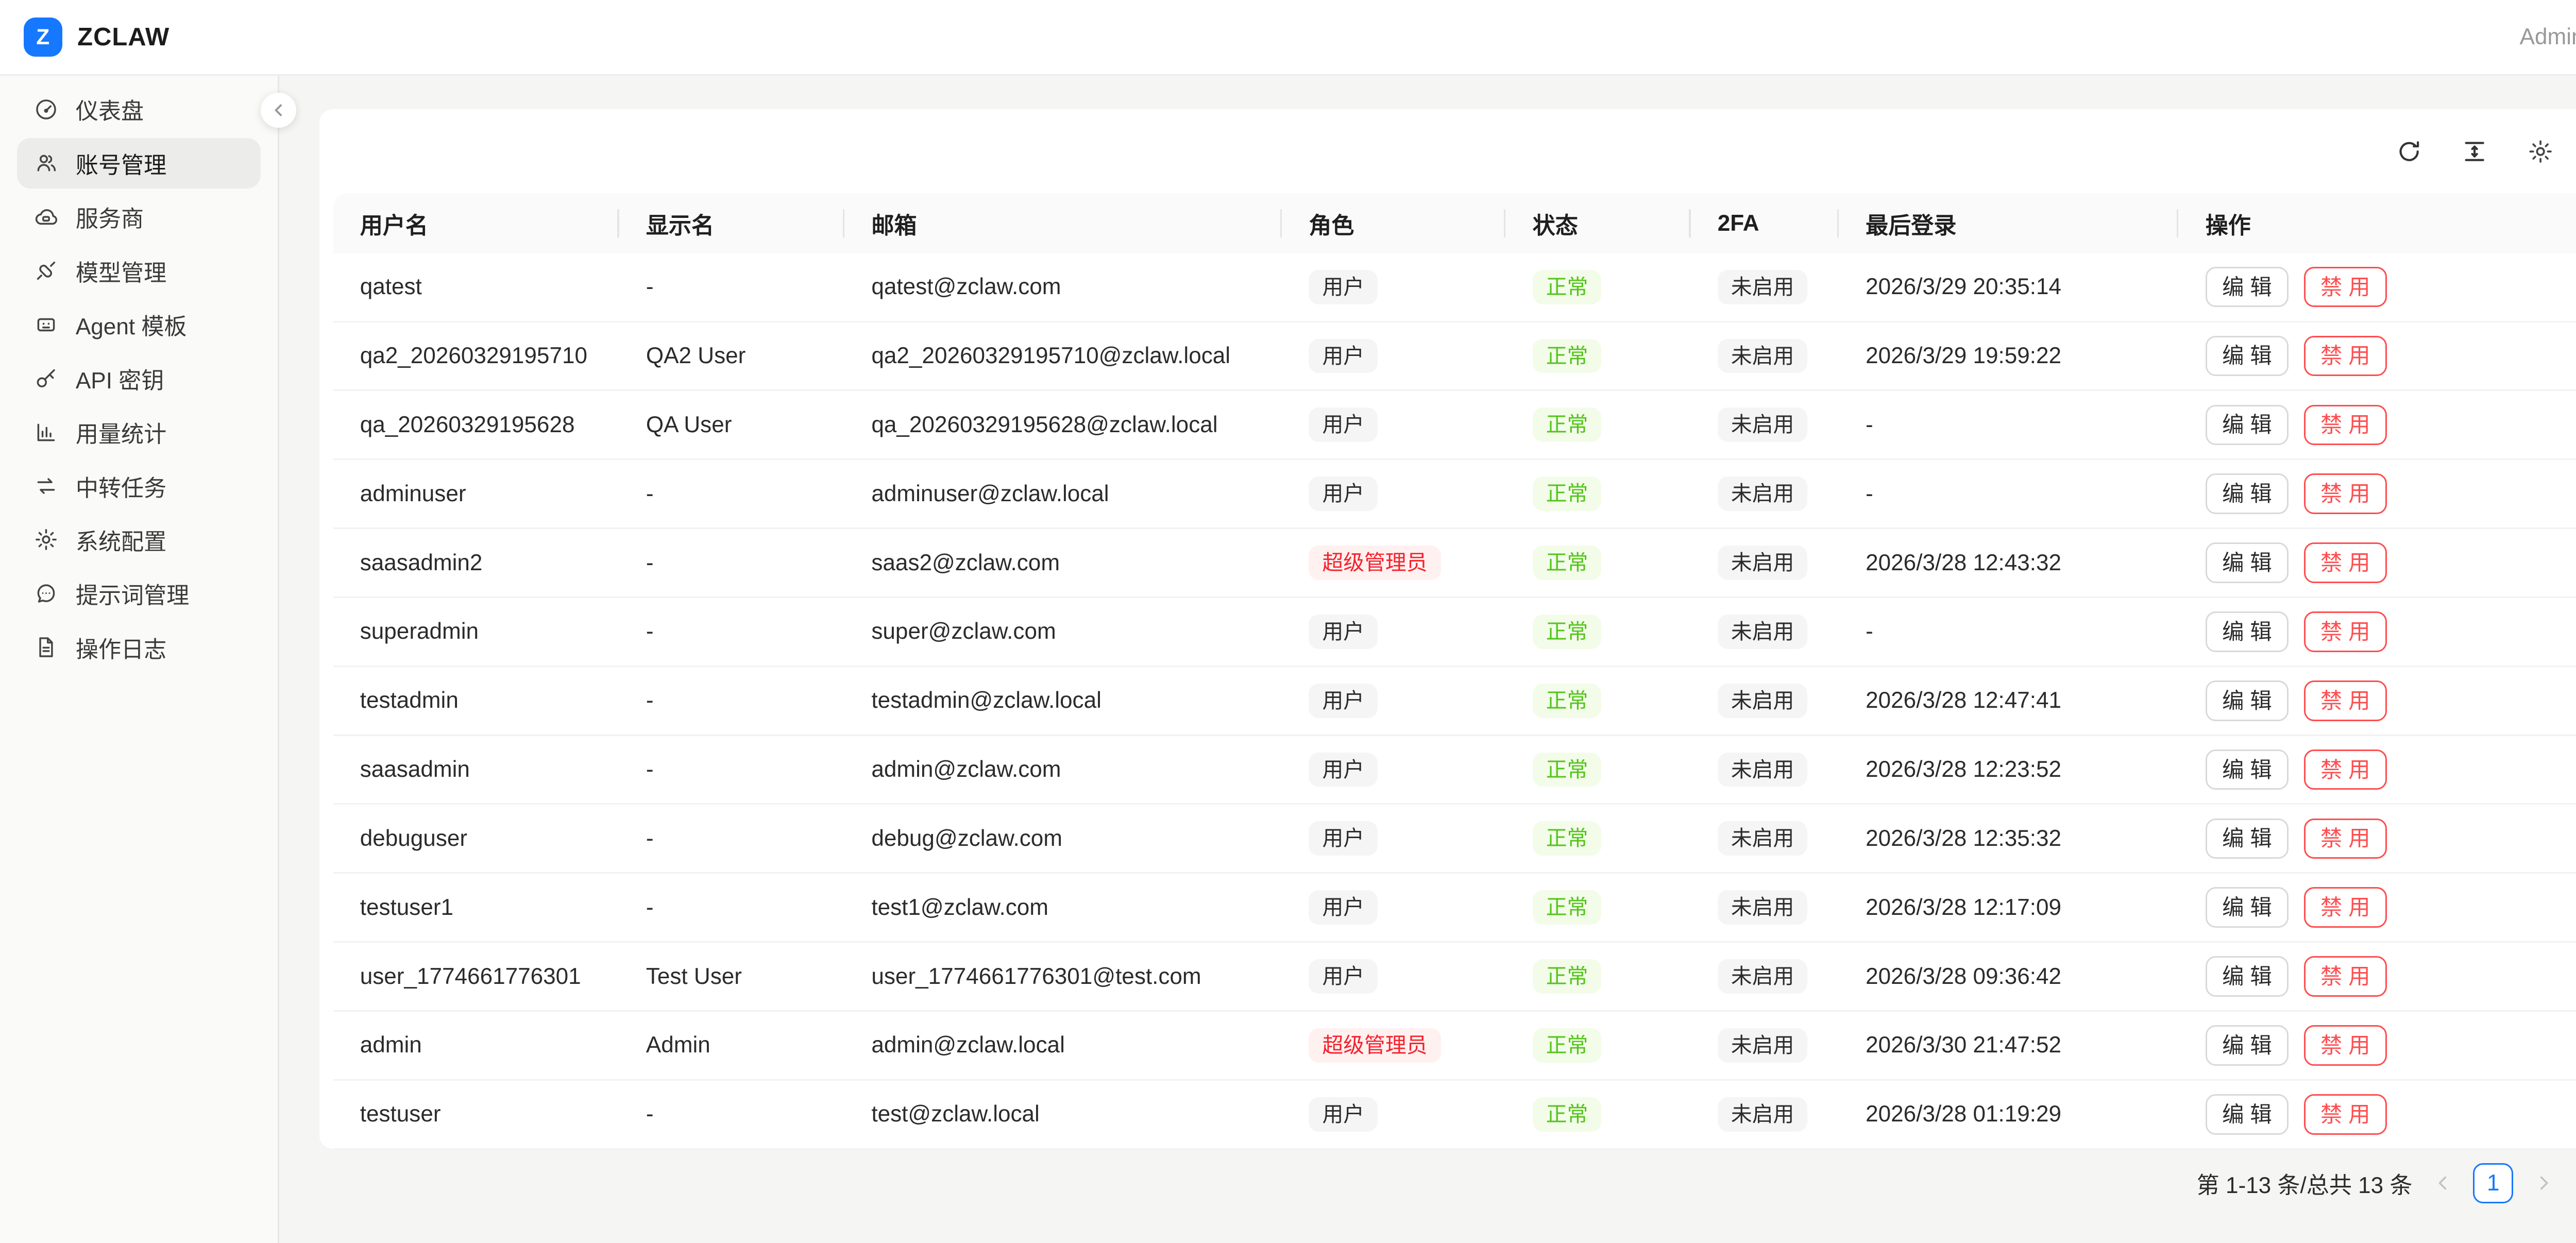 The image size is (2576, 1243). I want to click on sidebar-item-label: 账号管理, so click(121, 165).